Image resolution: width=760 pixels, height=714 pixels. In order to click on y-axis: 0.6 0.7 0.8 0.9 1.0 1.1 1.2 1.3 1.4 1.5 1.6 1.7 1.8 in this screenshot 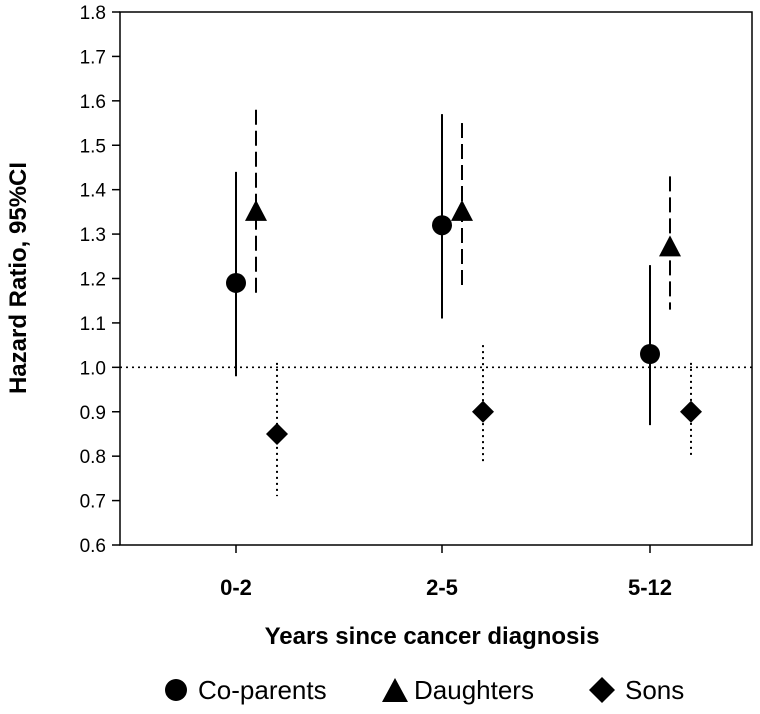, I will do `click(100, 280)`.